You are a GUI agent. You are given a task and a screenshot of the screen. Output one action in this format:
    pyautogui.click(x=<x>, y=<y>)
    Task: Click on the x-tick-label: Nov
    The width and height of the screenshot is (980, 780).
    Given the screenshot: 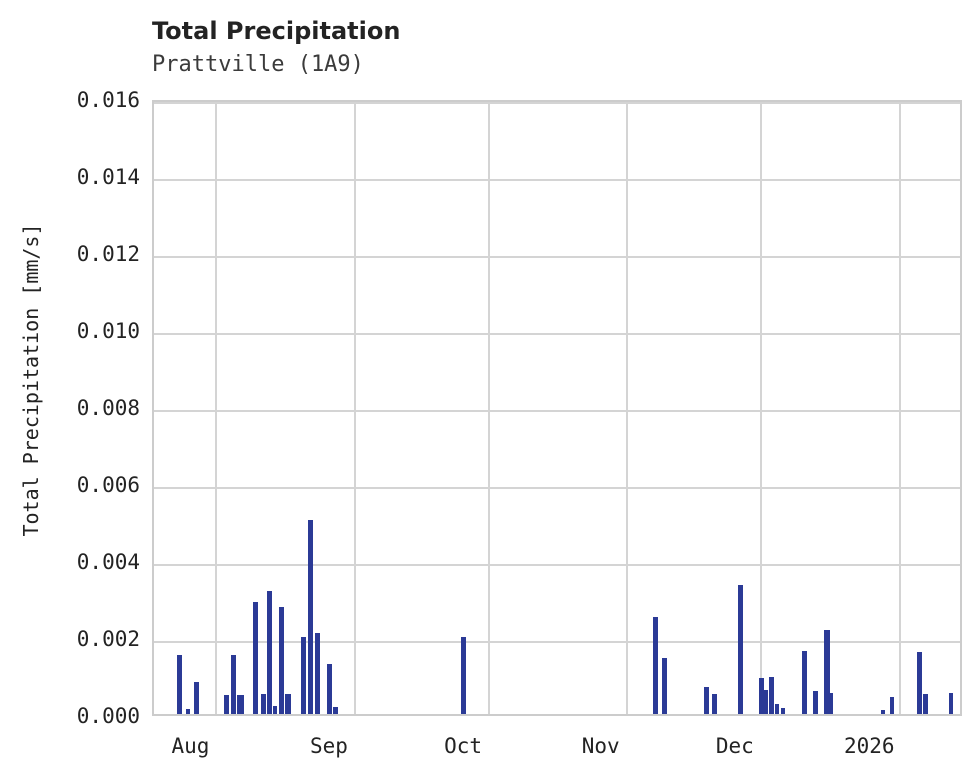 What is the action you would take?
    pyautogui.click(x=600, y=746)
    